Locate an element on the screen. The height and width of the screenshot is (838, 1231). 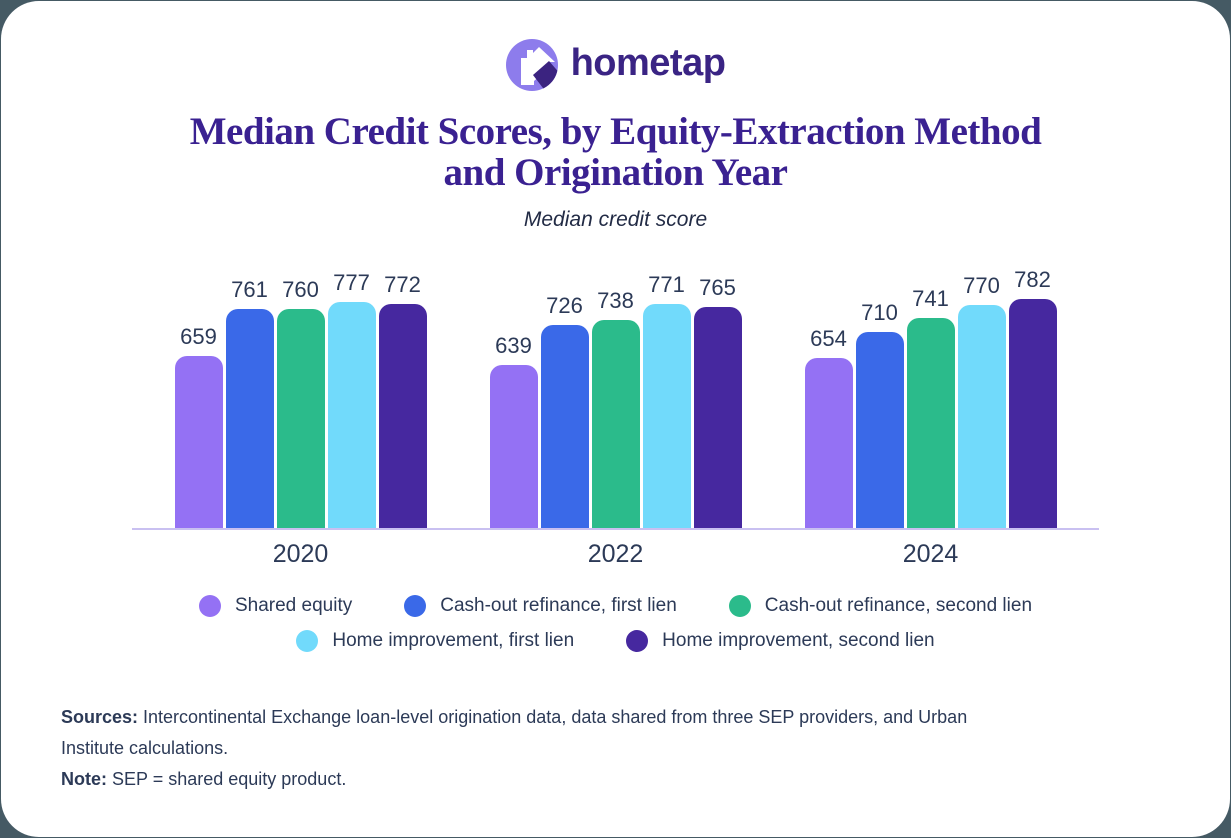
bar-value-label: 761 is located at coordinates (249, 289).